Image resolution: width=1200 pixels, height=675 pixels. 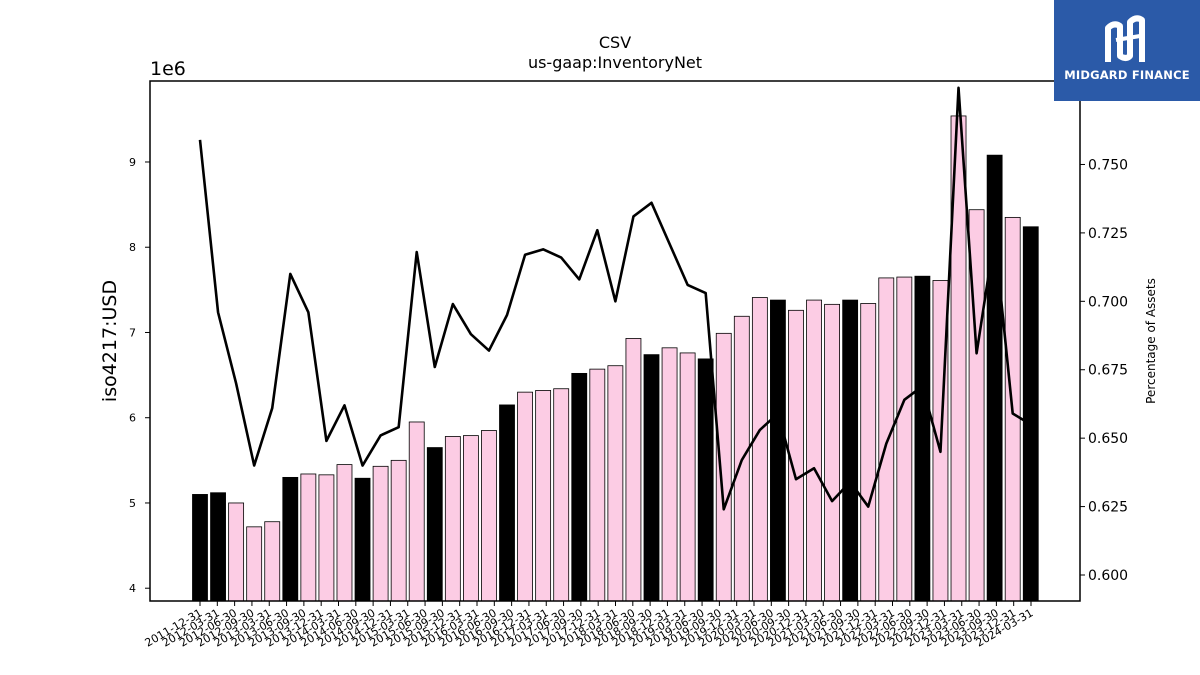 What do you see at coordinates (132, 332) in the screenshot?
I see `y-tick-label: 7` at bounding box center [132, 332].